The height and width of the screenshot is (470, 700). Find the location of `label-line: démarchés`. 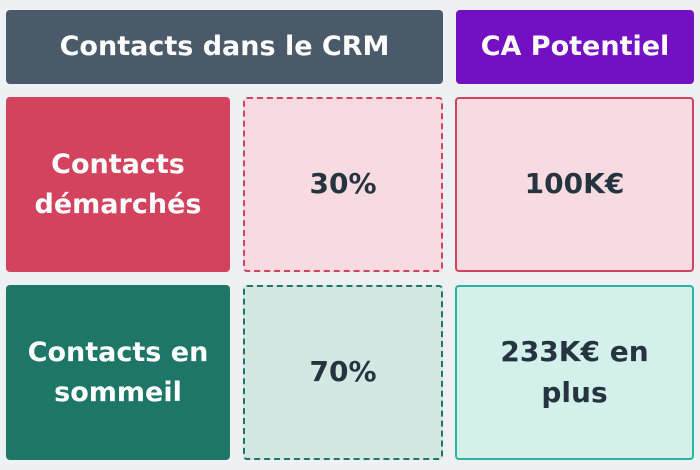

label-line: démarchés is located at coordinates (118, 204).